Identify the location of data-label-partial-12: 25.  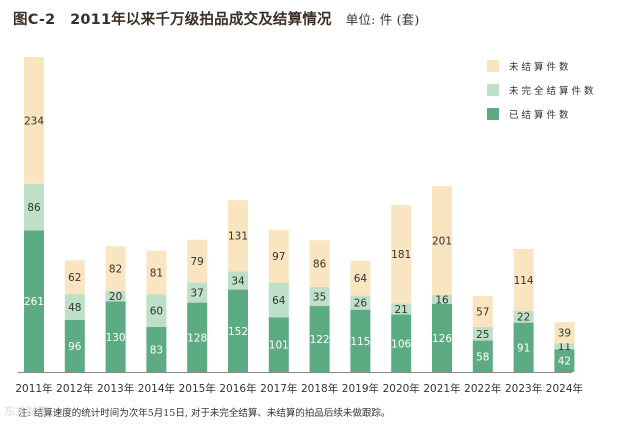
(482, 335).